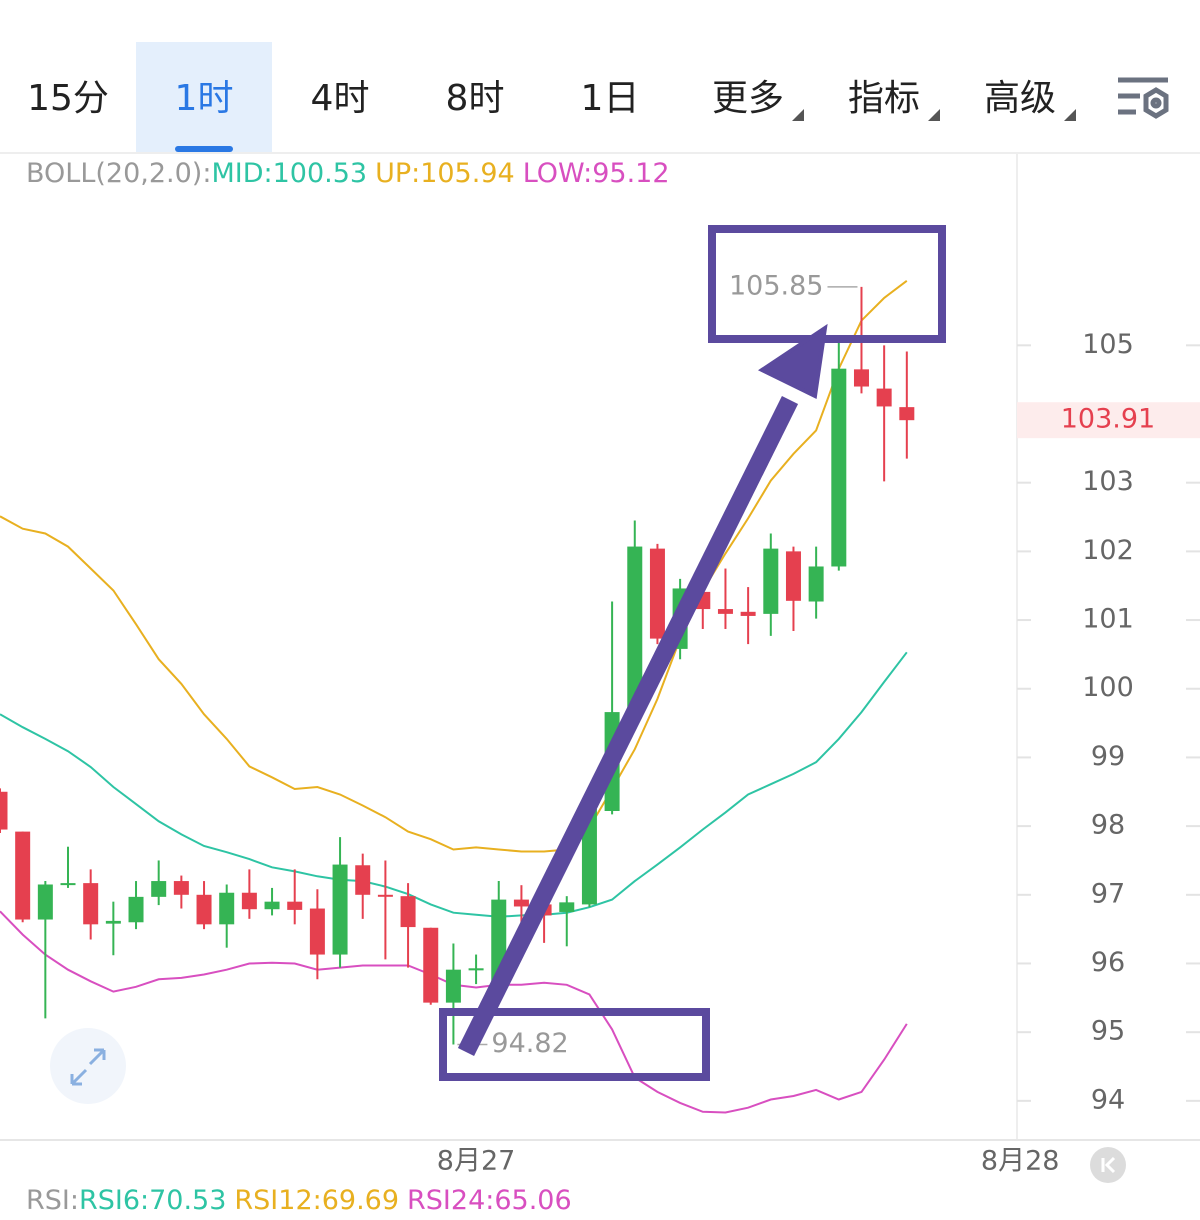  What do you see at coordinates (316, 1200) in the screenshot?
I see `rsi-entry: RSI12:69.69` at bounding box center [316, 1200].